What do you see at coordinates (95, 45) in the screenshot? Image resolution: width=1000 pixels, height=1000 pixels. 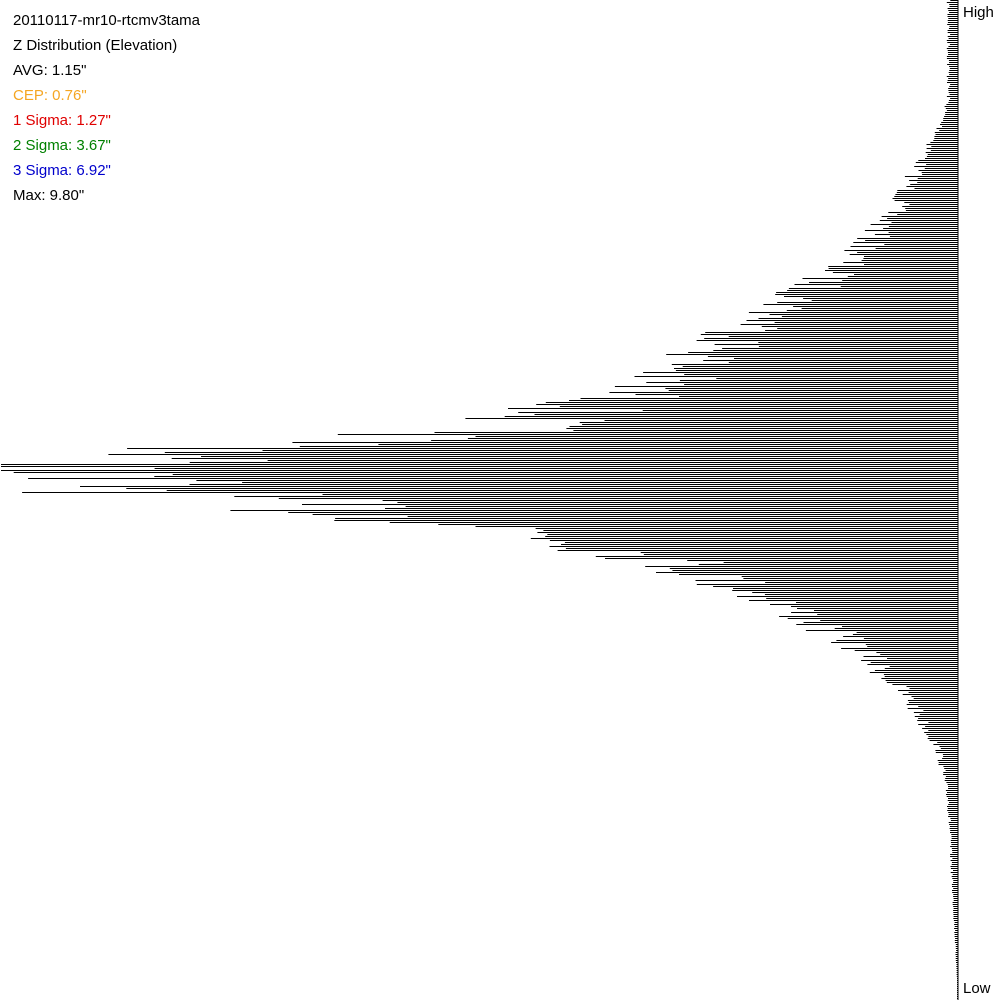 I see `chart-subtitle: Z Distribution (Elevation)` at bounding box center [95, 45].